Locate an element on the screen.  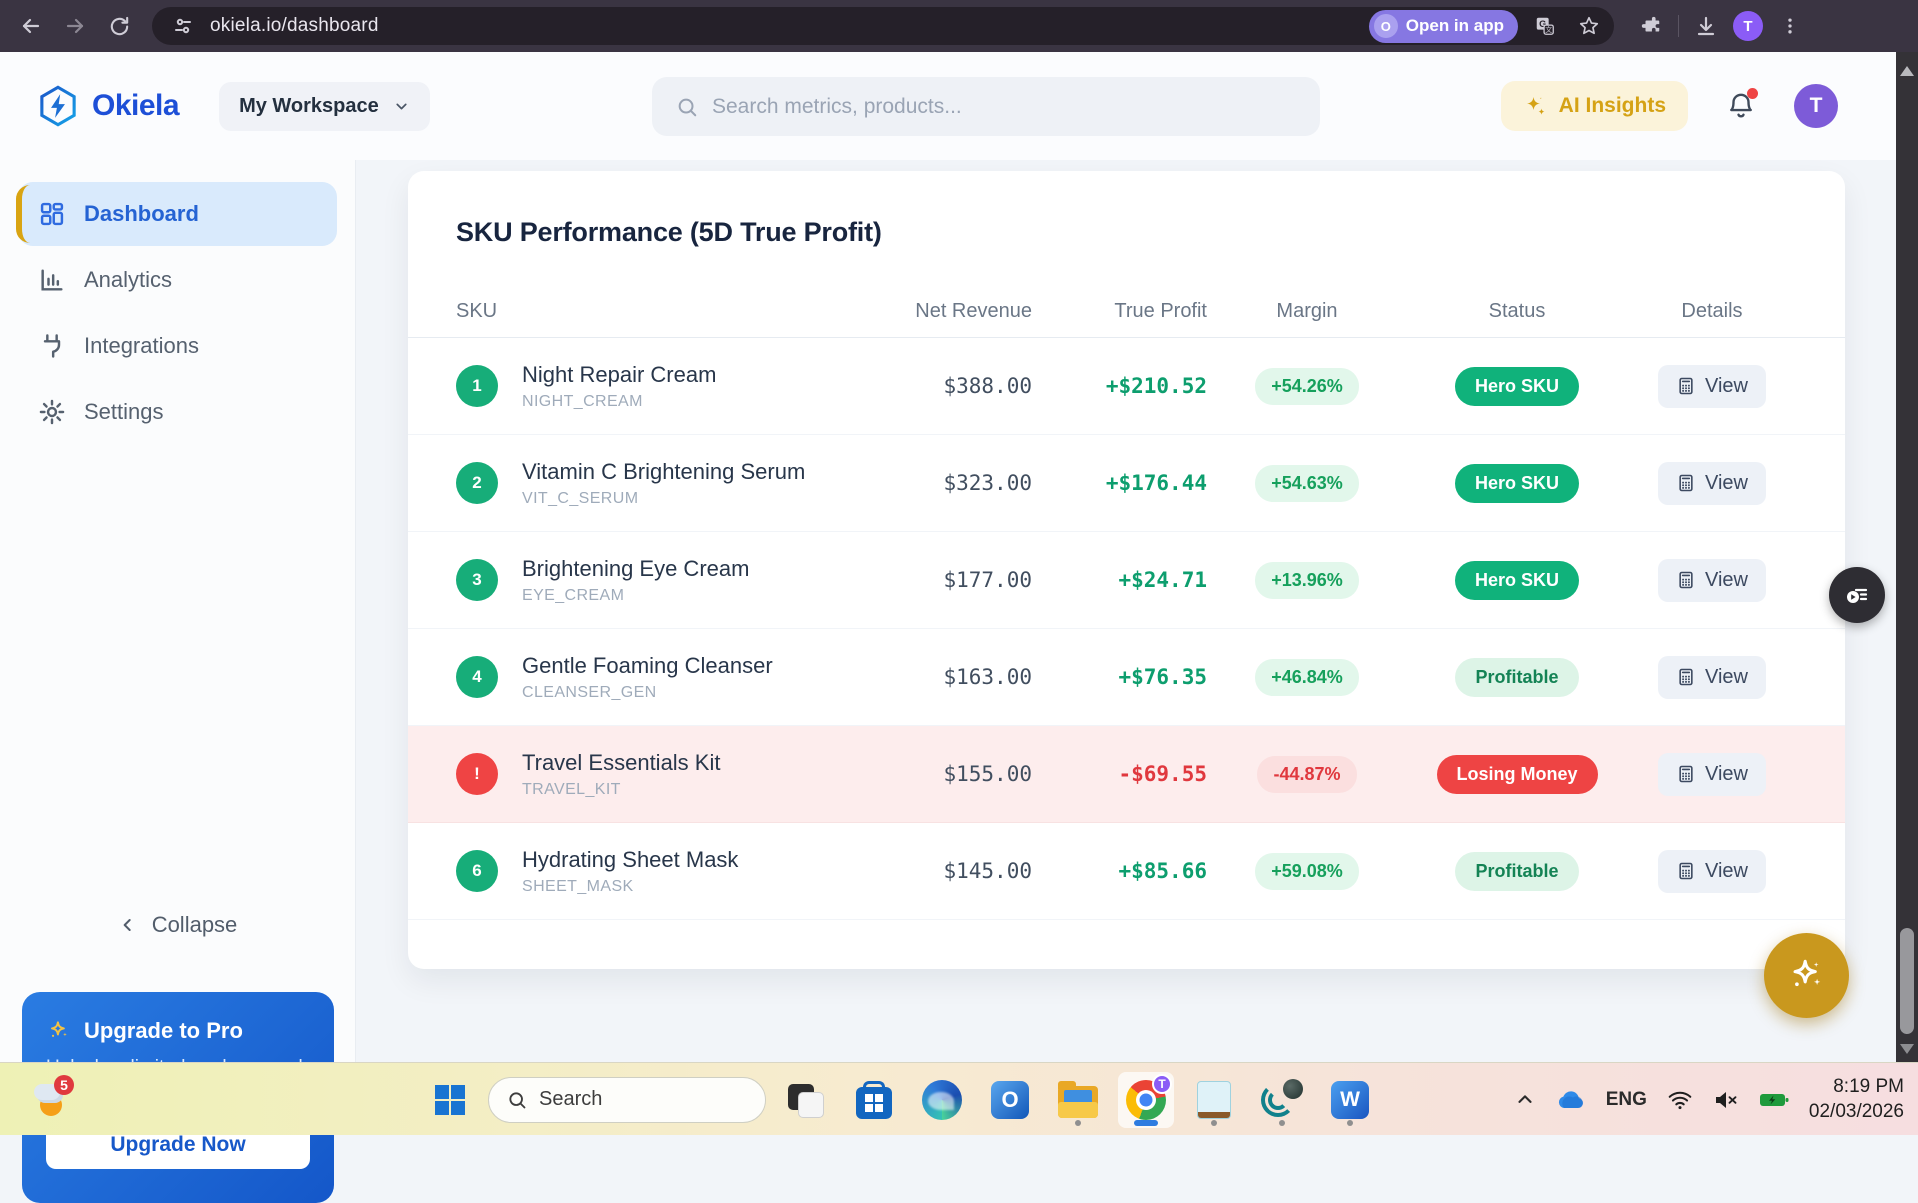
sku-name: Vitamin C Brightening Serum is located at coordinates (664, 471).